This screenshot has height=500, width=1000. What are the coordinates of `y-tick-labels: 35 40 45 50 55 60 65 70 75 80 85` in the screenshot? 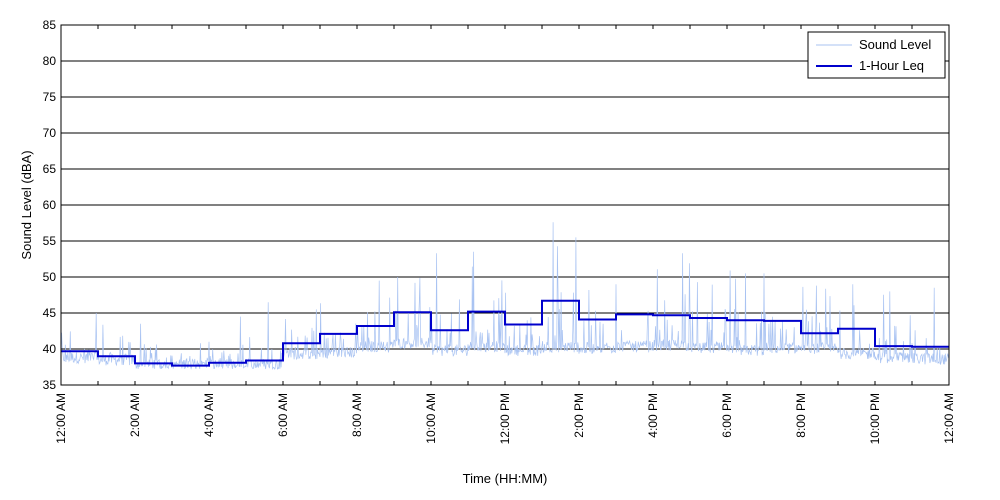 It's located at (50, 205).